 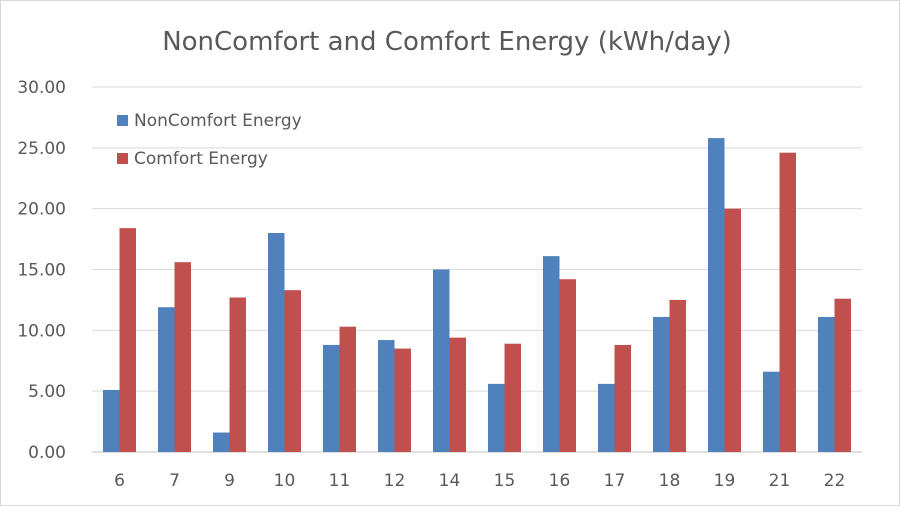 What do you see at coordinates (41, 210) in the screenshot?
I see `y-tick-label: 20.00` at bounding box center [41, 210].